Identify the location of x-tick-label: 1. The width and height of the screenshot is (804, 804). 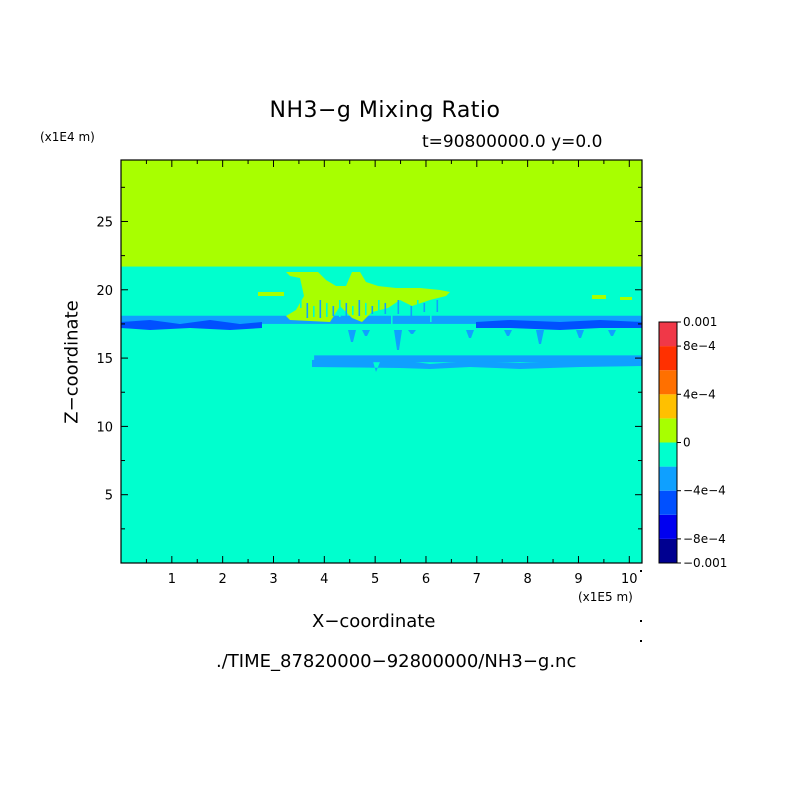
(172, 579).